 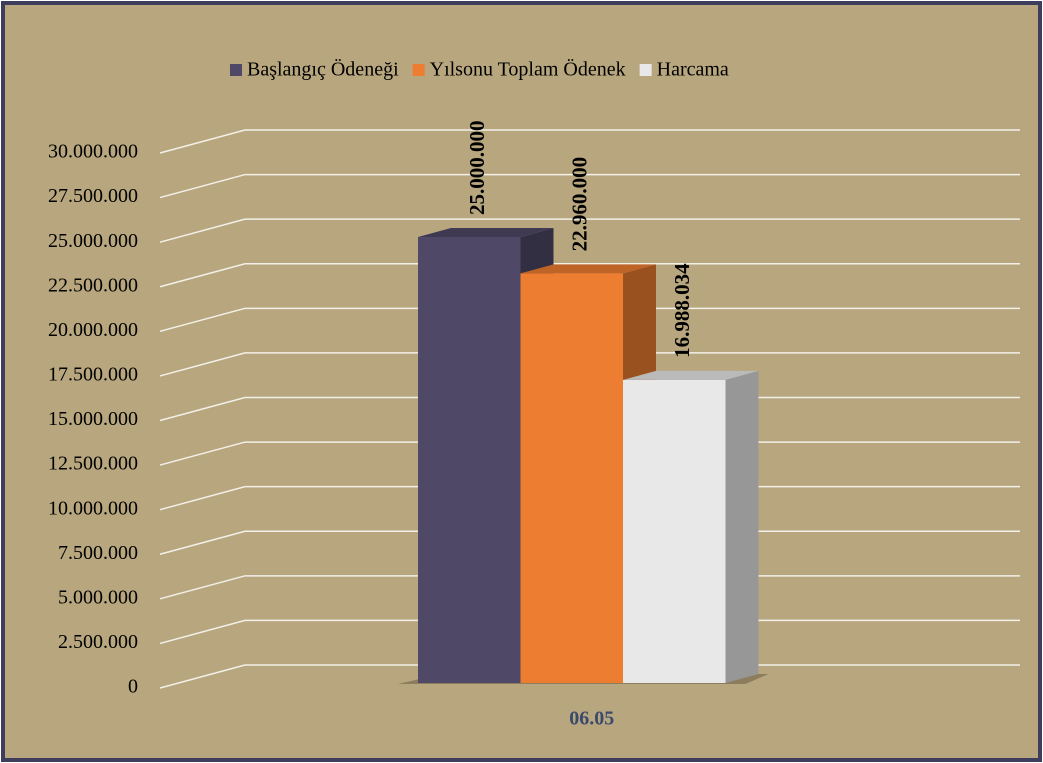 What do you see at coordinates (742, 526) in the screenshot?
I see `bar-side` at bounding box center [742, 526].